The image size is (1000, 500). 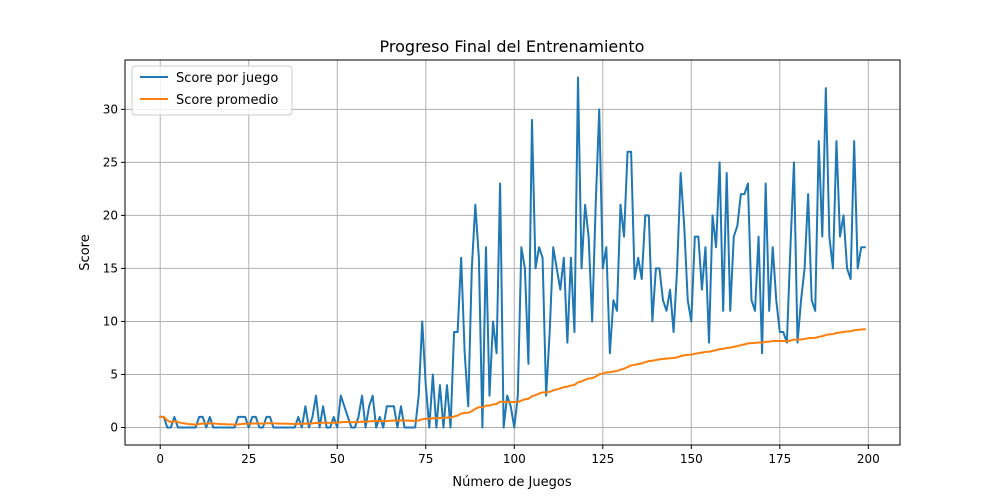 What do you see at coordinates (114, 428) in the screenshot?
I see `y-tick-label: 0` at bounding box center [114, 428].